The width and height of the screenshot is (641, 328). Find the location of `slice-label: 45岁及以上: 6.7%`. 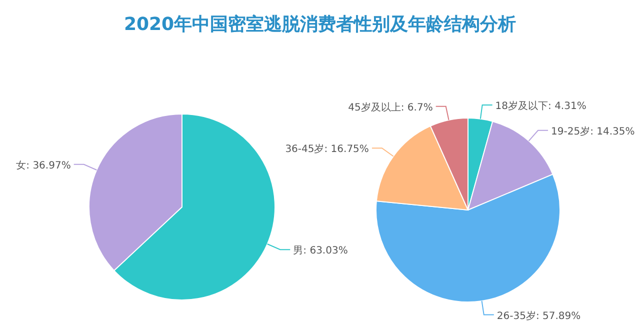

slice-label: 45岁及以上: 6.7% is located at coordinates (390, 107).